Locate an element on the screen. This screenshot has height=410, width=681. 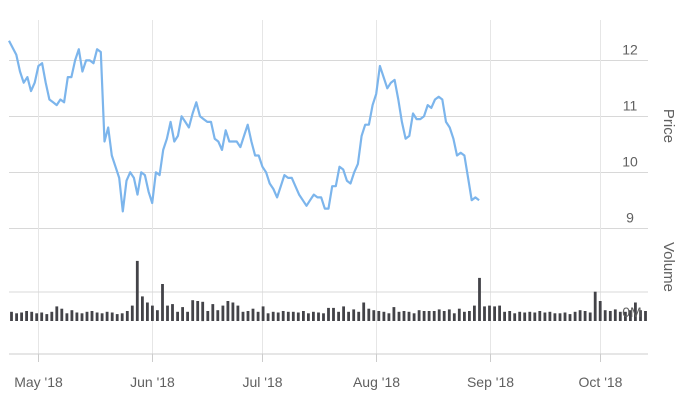
x-tick-label: Jun '18 is located at coordinates (152, 382).